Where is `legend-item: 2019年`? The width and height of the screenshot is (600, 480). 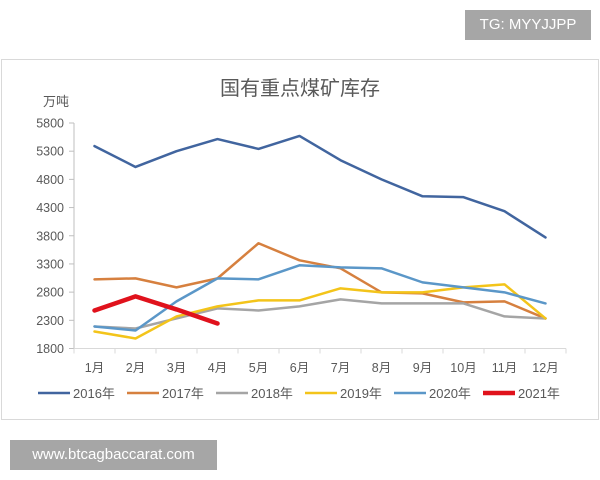
legend-item: 2019年 is located at coordinates (343, 393).